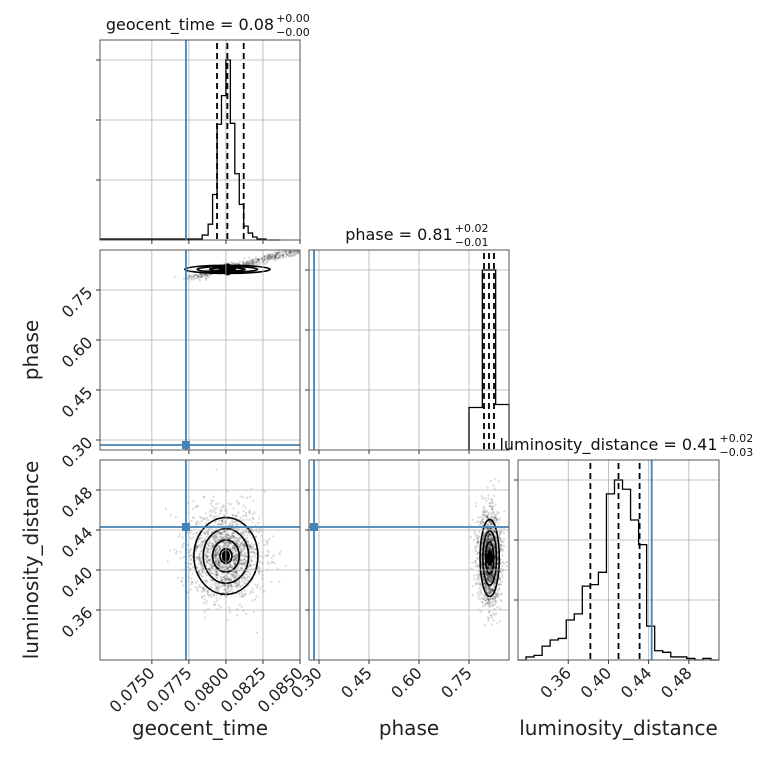  What do you see at coordinates (472, 228) in the screenshot?
I see `title-upper-error: +0.02` at bounding box center [472, 228].